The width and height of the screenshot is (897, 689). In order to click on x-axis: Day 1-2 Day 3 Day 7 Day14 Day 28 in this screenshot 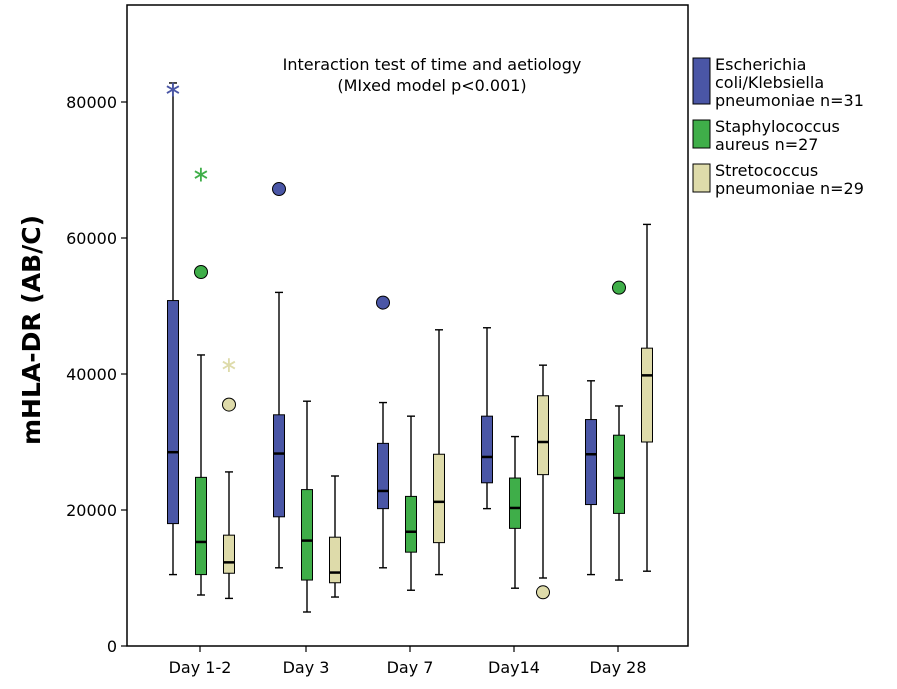, I will do `click(408, 661)`.